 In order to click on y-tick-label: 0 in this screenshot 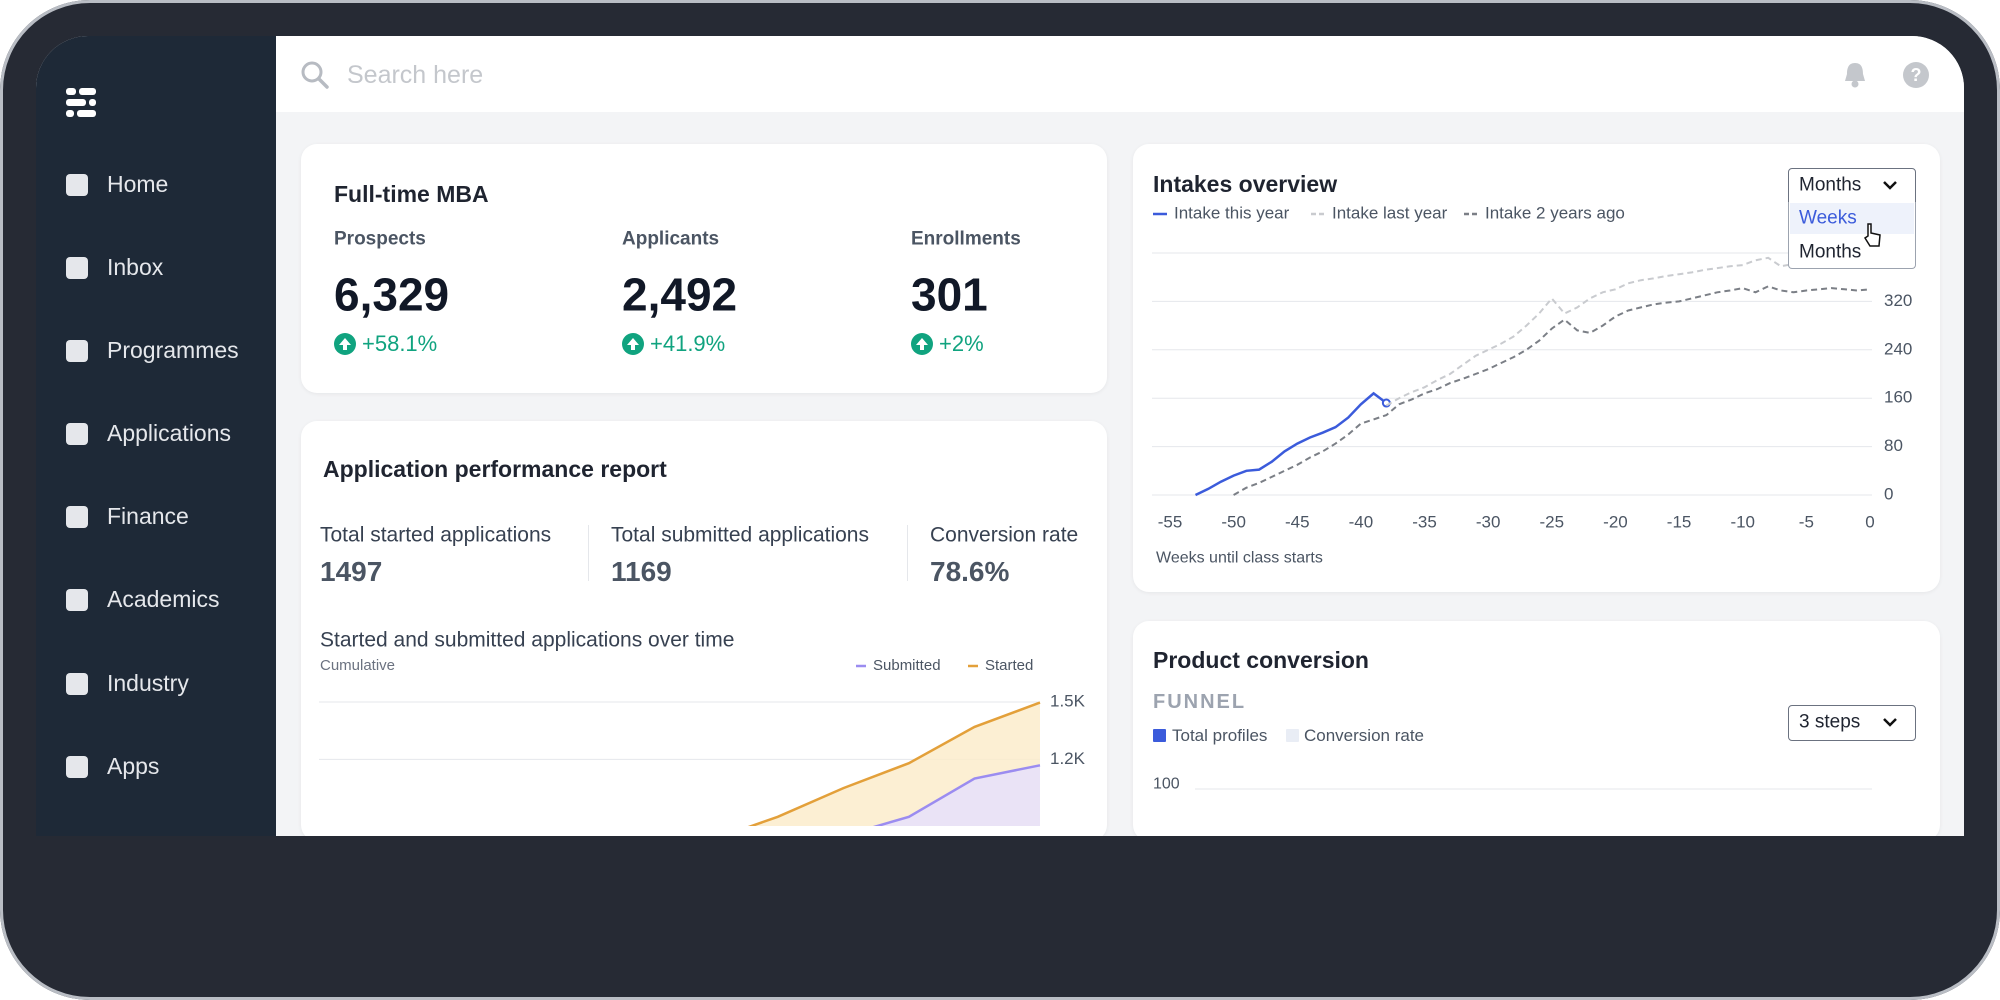, I will do `click(1888, 493)`.